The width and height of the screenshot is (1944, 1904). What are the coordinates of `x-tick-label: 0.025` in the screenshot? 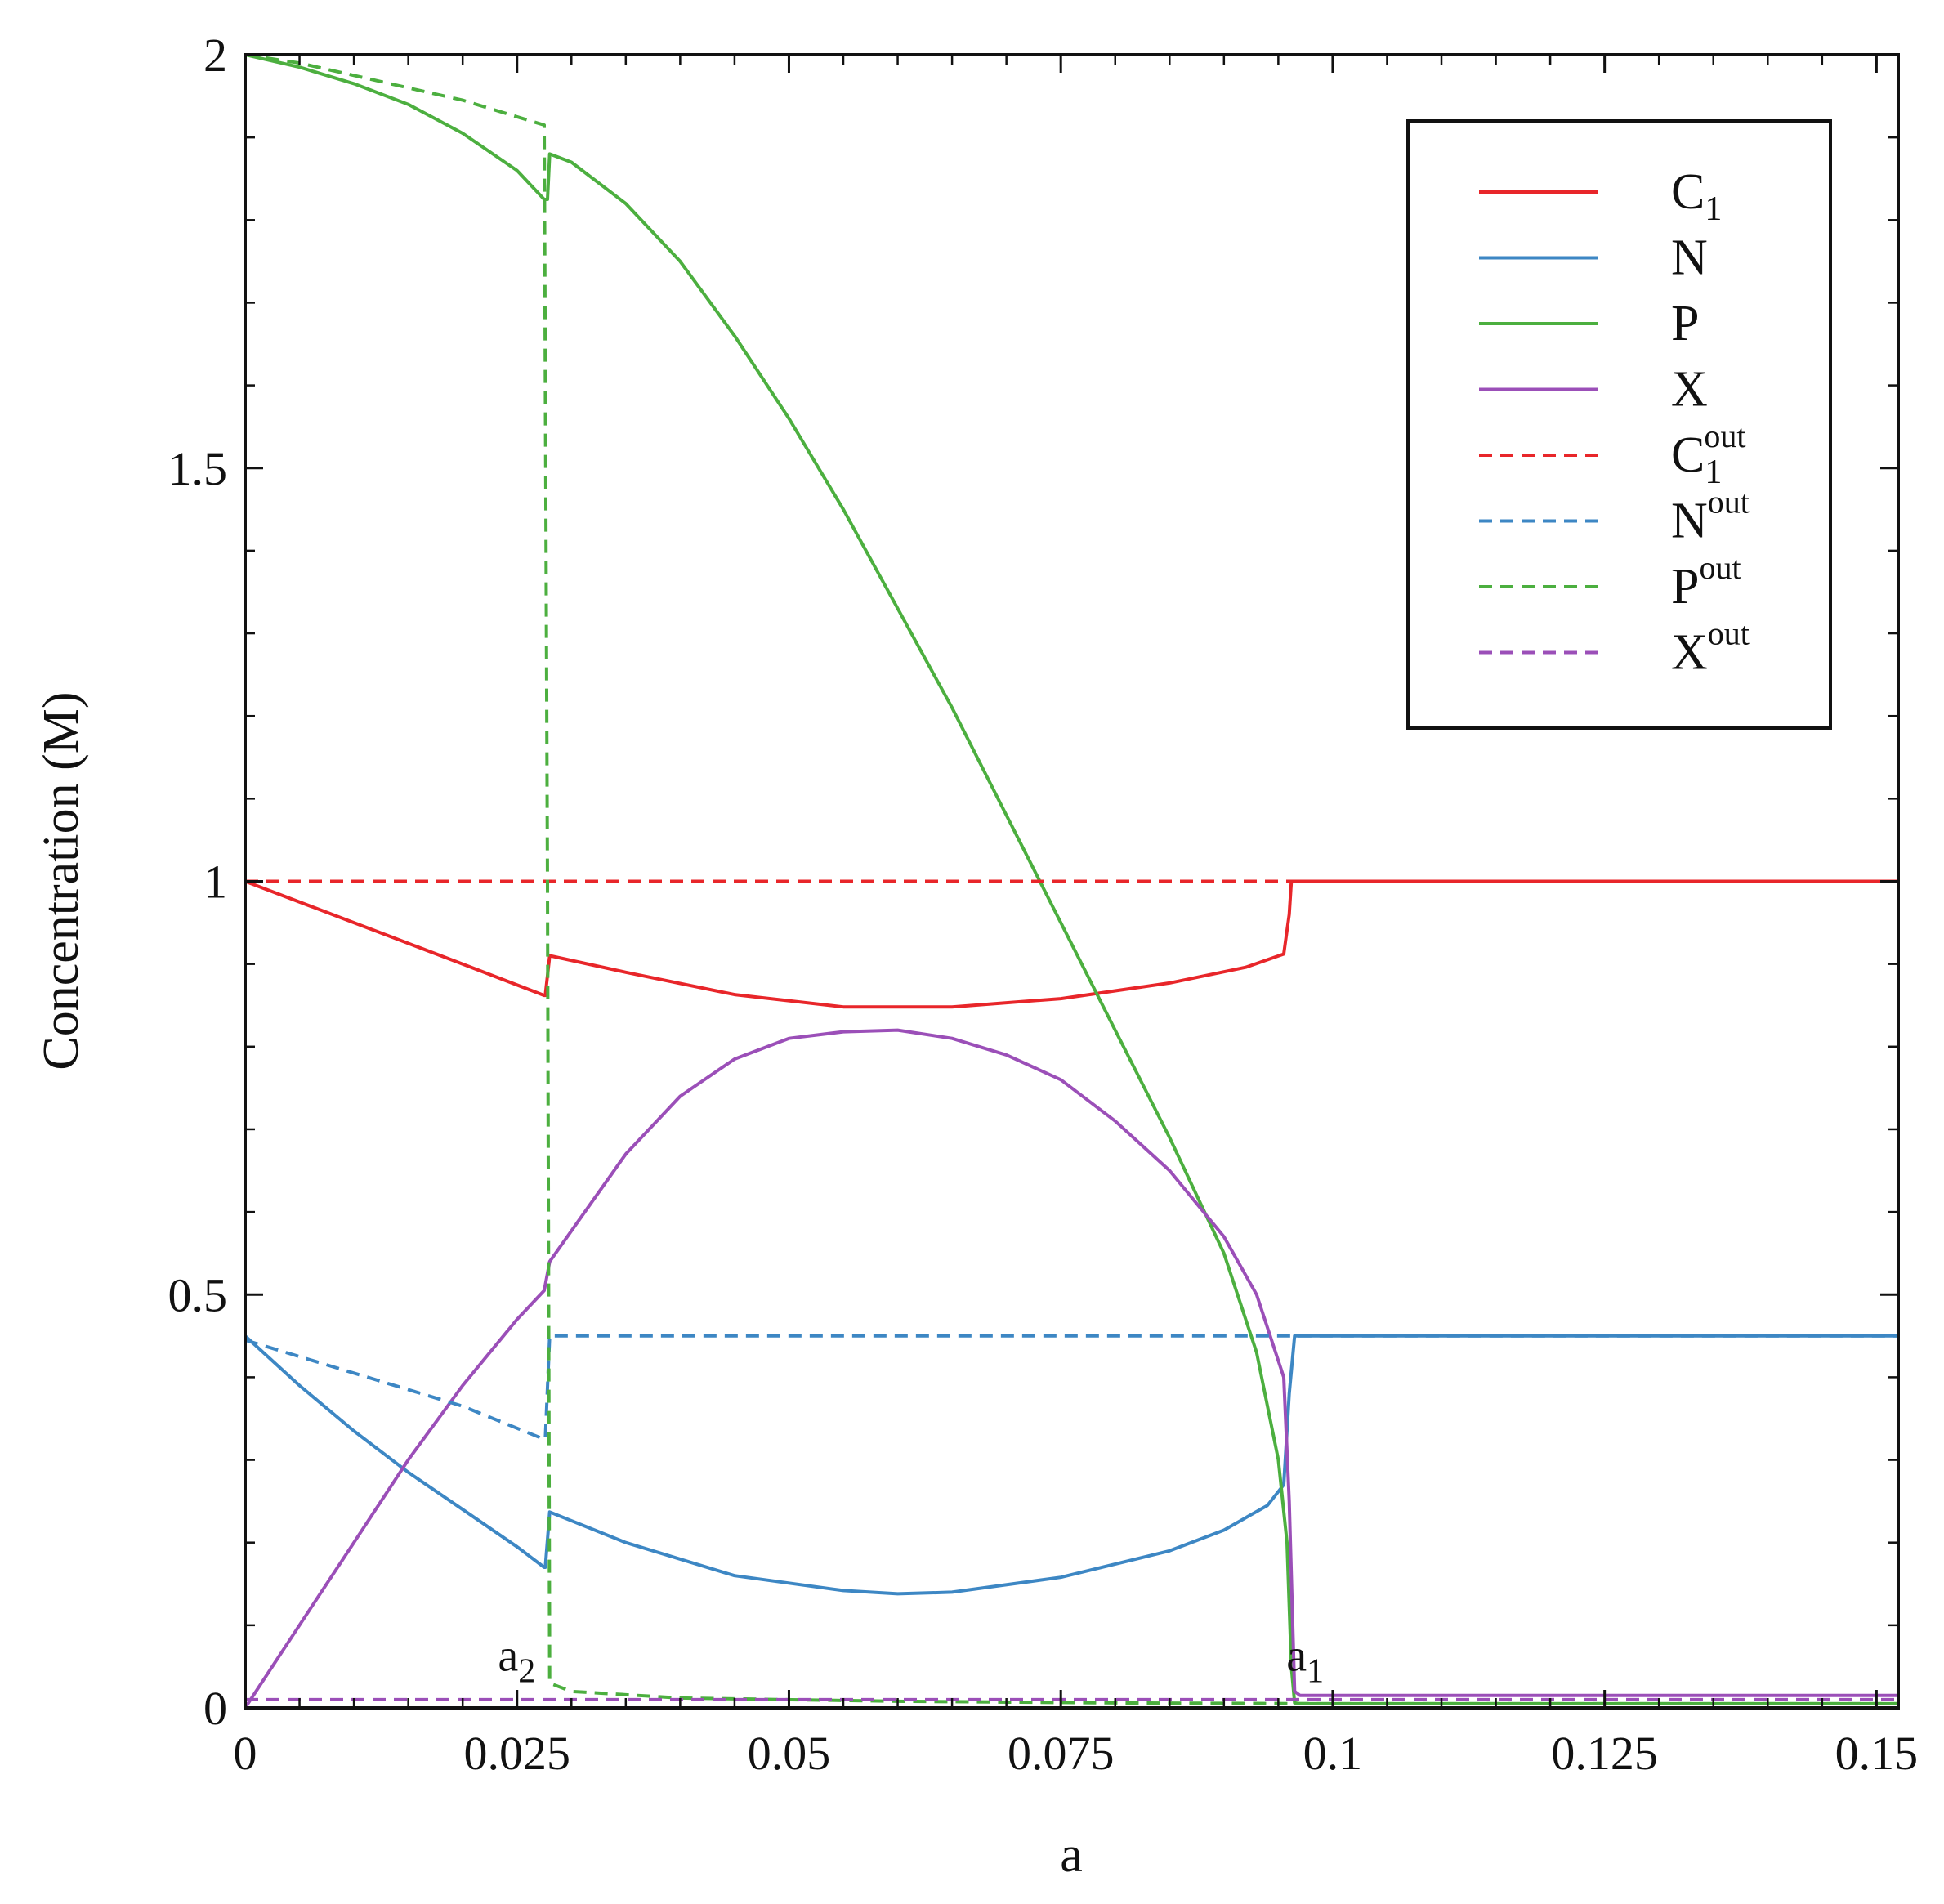 It's located at (516, 1753).